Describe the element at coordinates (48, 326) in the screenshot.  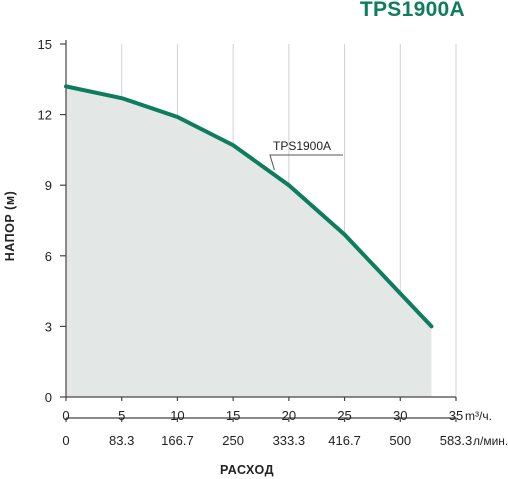
I see `y-tick-label: 3` at that location.